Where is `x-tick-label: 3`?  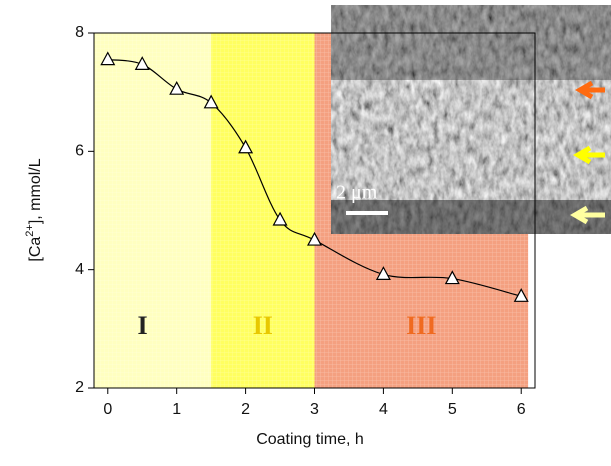 x-tick-label: 3 is located at coordinates (314, 409).